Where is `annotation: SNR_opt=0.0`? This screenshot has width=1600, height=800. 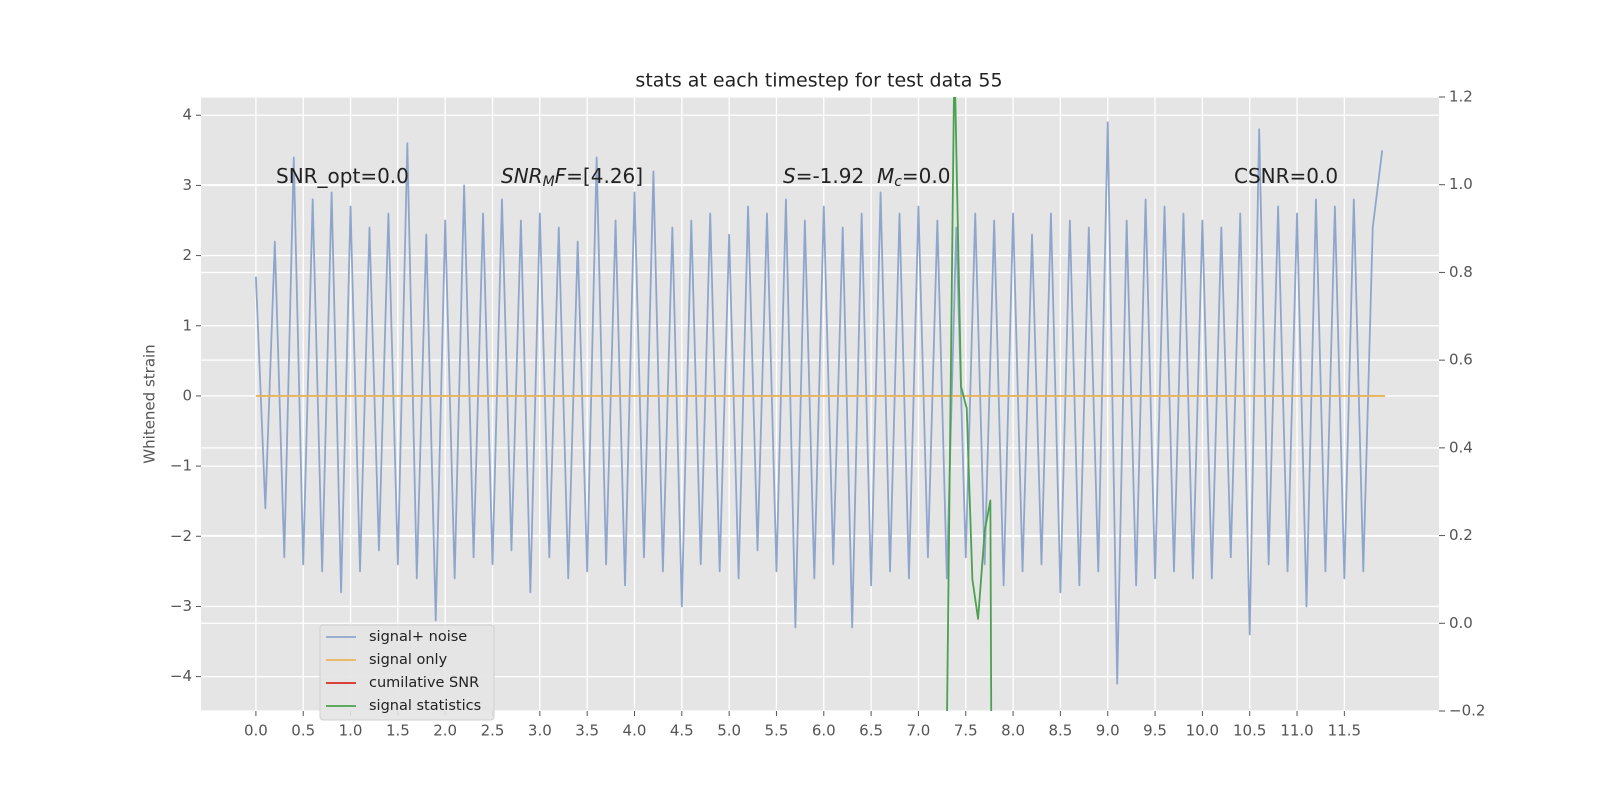 annotation: SNR_opt=0.0 is located at coordinates (342, 176).